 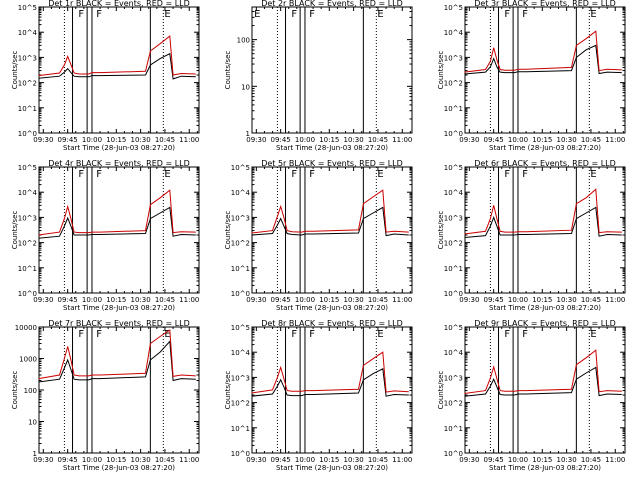 I want to click on panel-title: Det 4r BLACK = Events, RED = LLD, so click(x=119, y=163).